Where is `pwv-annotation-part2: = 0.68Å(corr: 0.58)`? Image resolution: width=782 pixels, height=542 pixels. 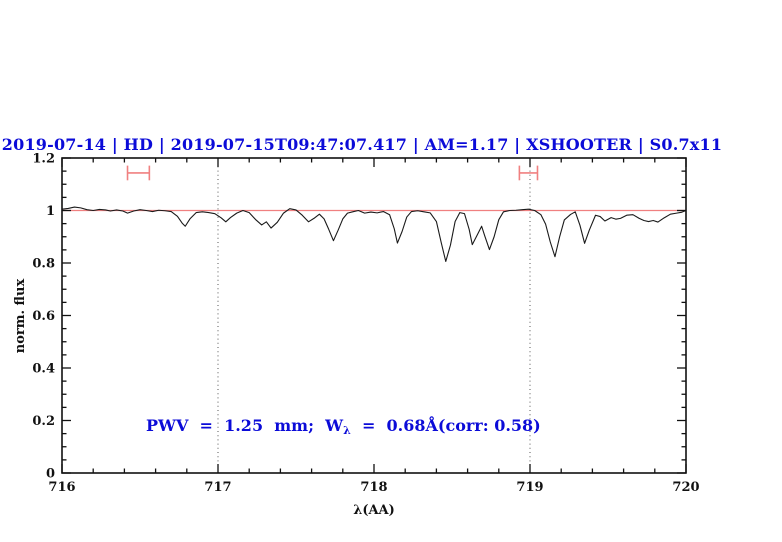 pwv-annotation-part2: = 0.68Å(corr: 0.58) is located at coordinates (446, 424).